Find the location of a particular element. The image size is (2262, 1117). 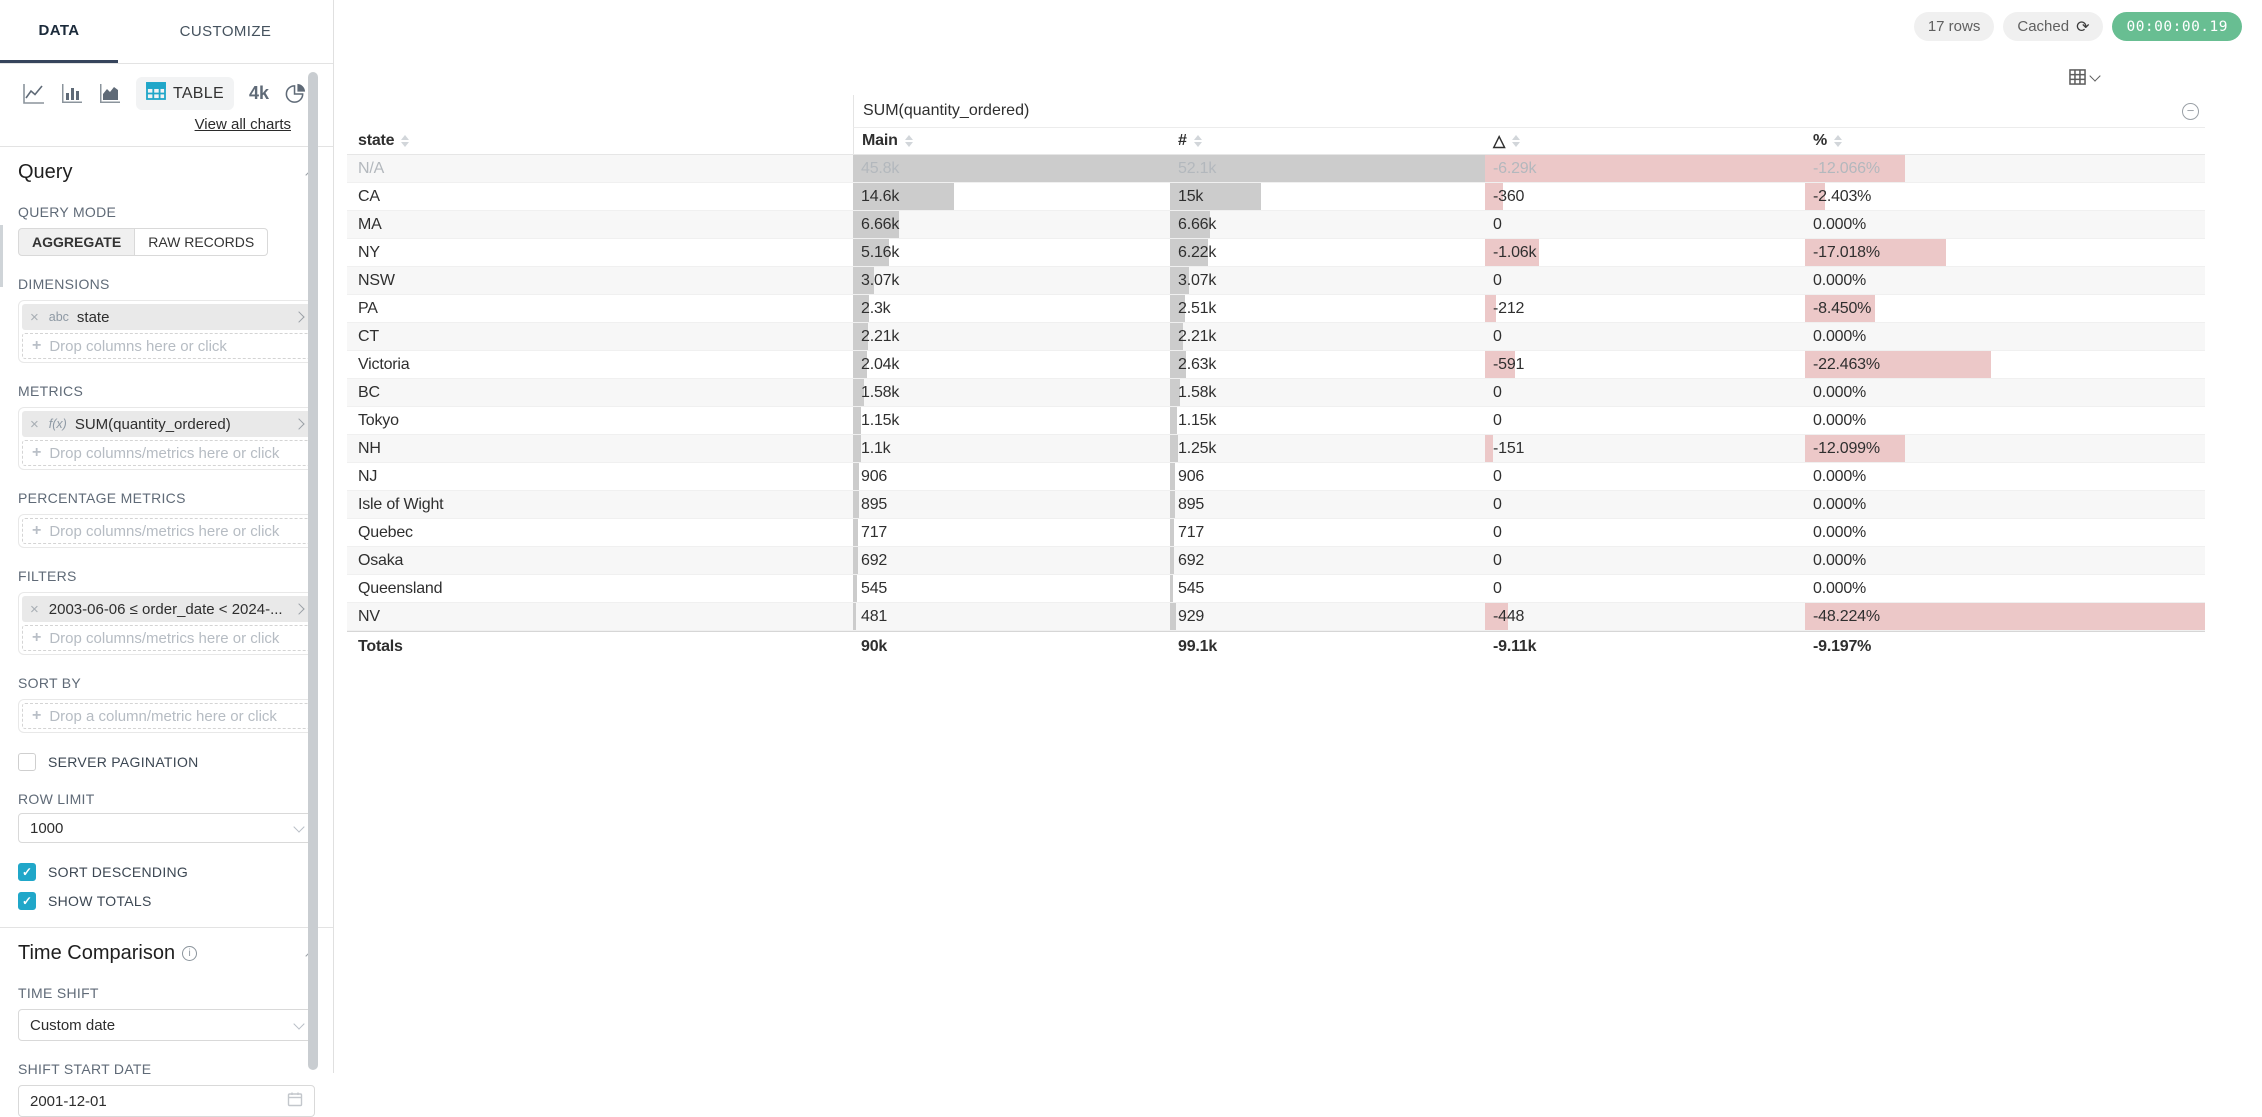

time-shift-select: Custom date is located at coordinates (166, 1025).